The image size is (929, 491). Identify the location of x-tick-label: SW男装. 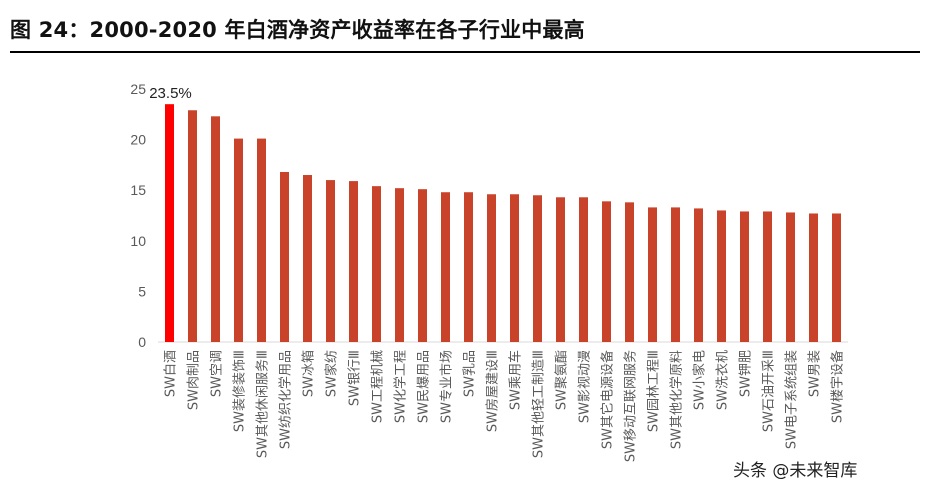
(815, 373).